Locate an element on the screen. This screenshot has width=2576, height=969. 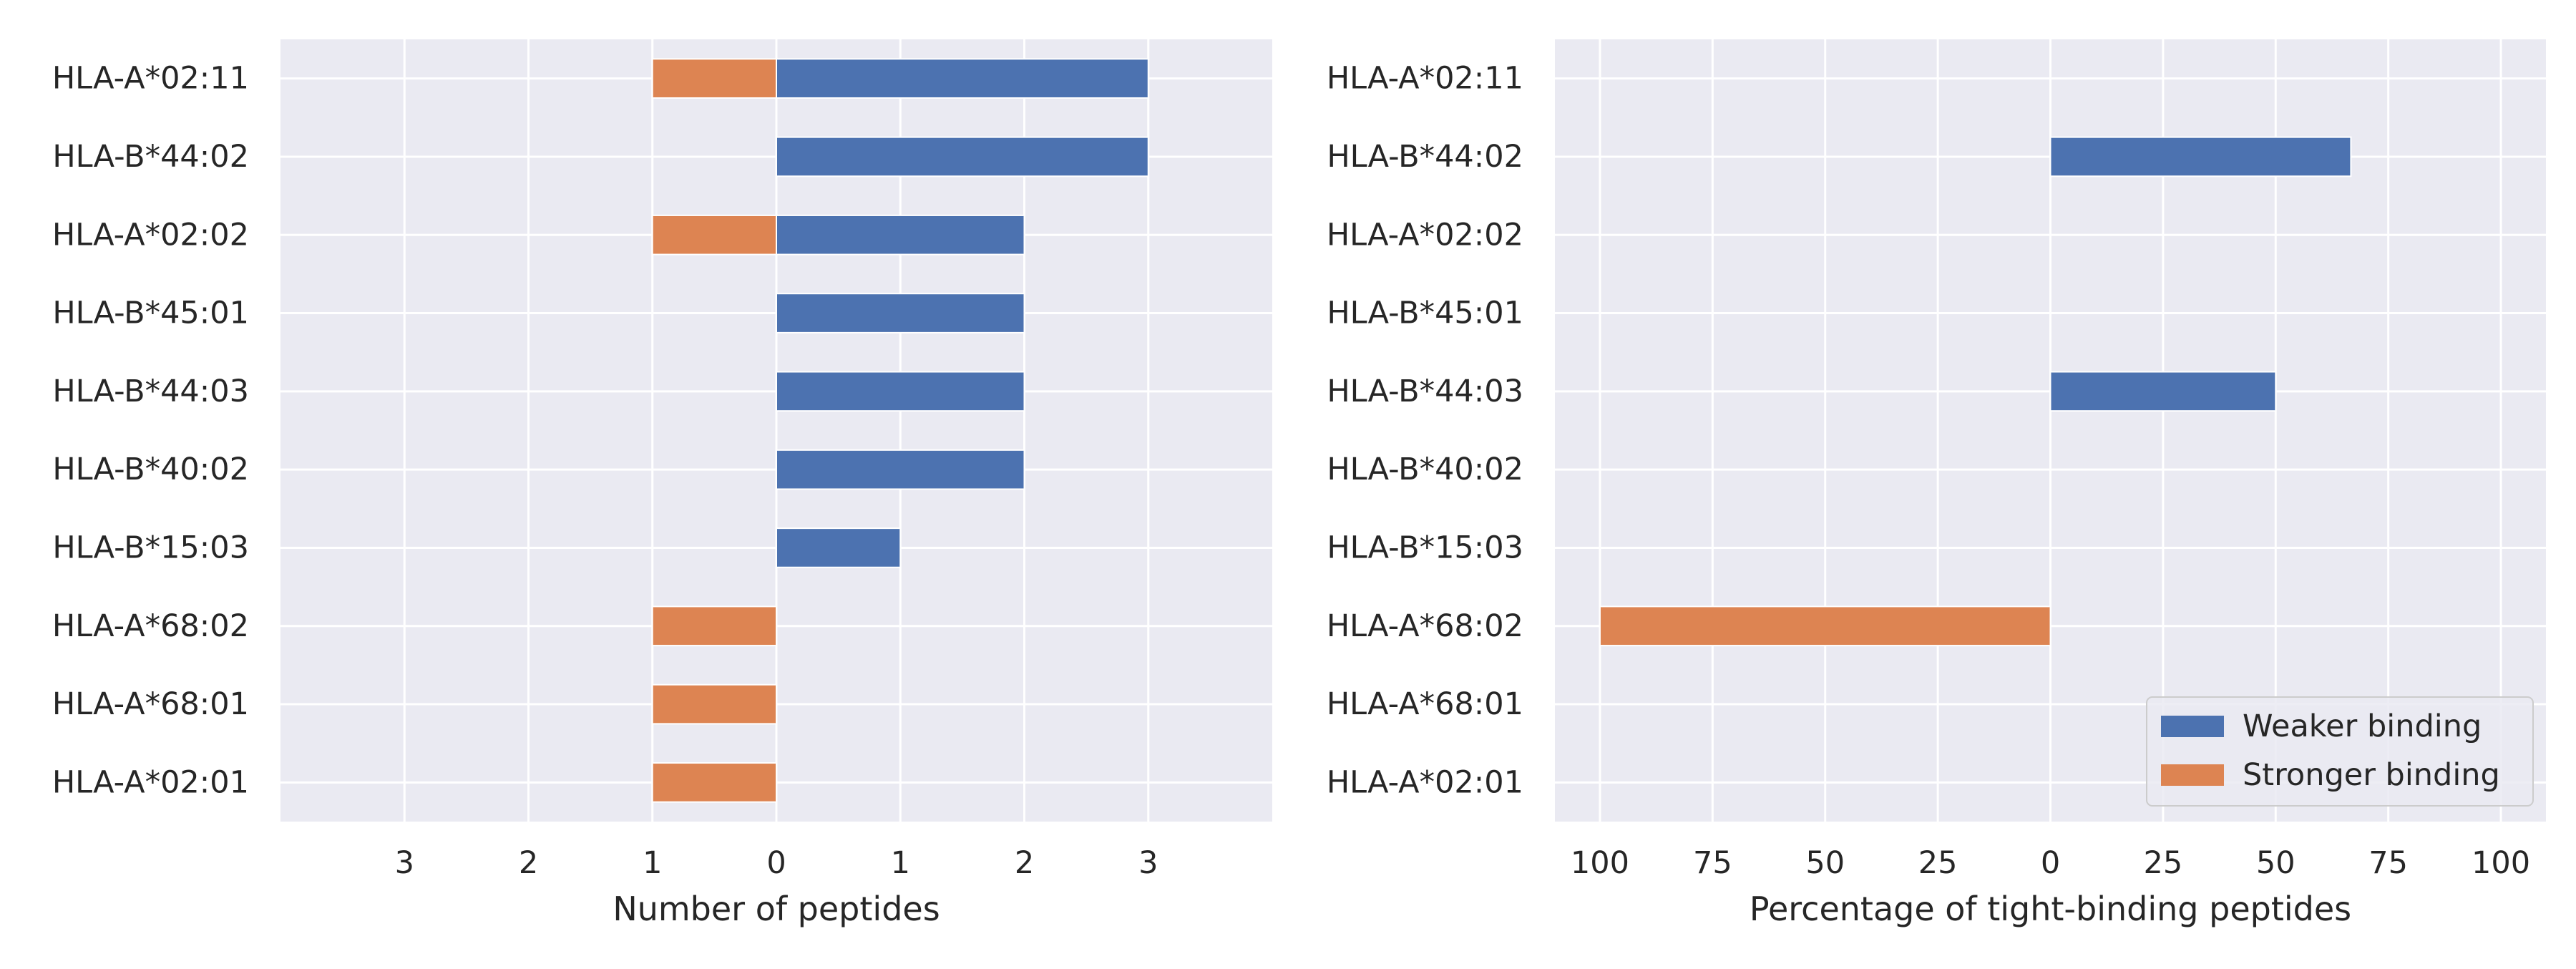
legend-label: Stronger binding is located at coordinates (2371, 775).